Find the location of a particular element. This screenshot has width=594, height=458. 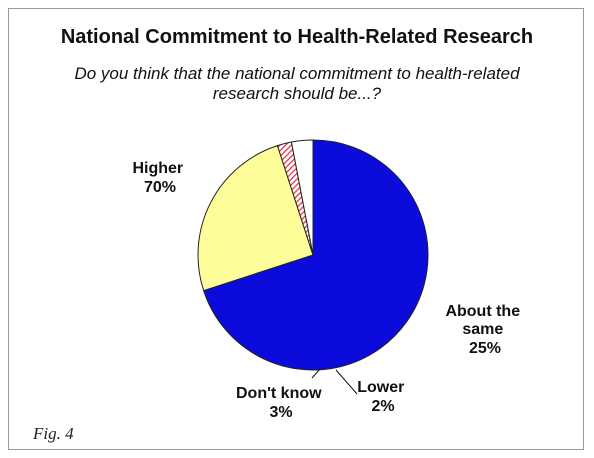

label-higher-value: 70% is located at coordinates (160, 187).